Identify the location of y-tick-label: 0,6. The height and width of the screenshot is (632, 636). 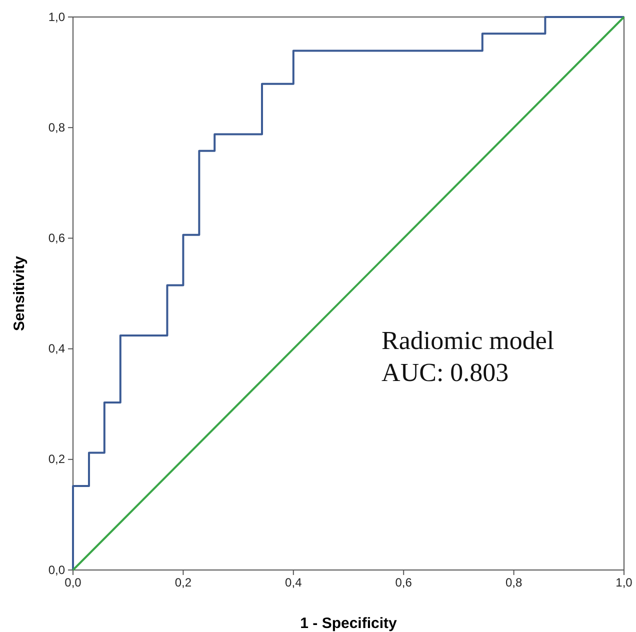
(57, 238).